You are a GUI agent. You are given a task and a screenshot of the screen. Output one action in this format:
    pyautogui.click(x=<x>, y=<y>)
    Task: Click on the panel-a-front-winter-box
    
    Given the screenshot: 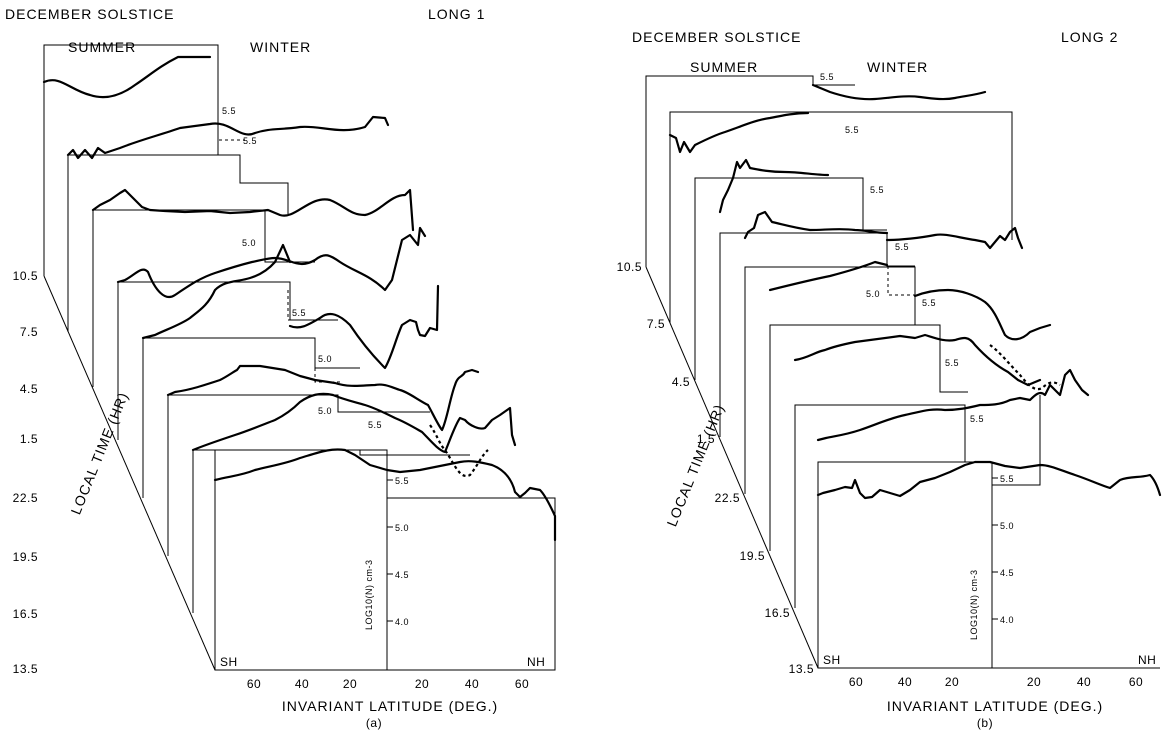 What is the action you would take?
    pyautogui.click(x=471, y=584)
    